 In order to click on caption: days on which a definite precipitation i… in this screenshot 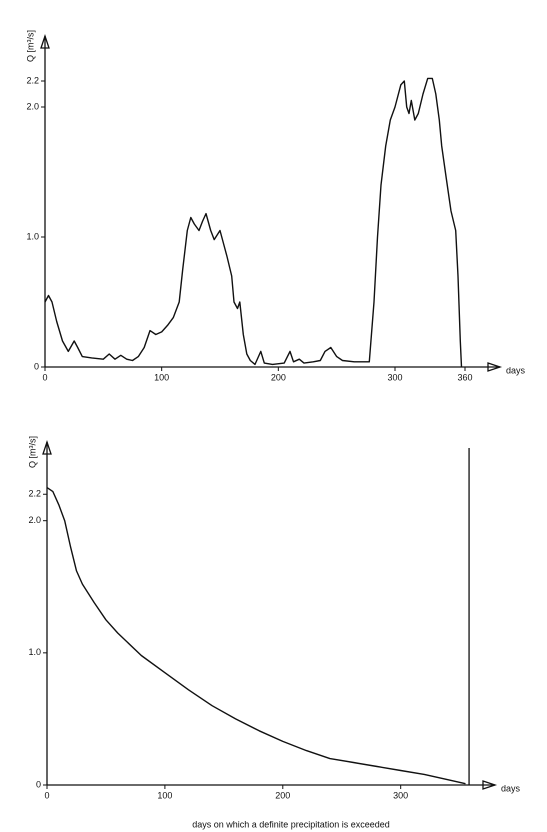, I will do `click(291, 824)`.